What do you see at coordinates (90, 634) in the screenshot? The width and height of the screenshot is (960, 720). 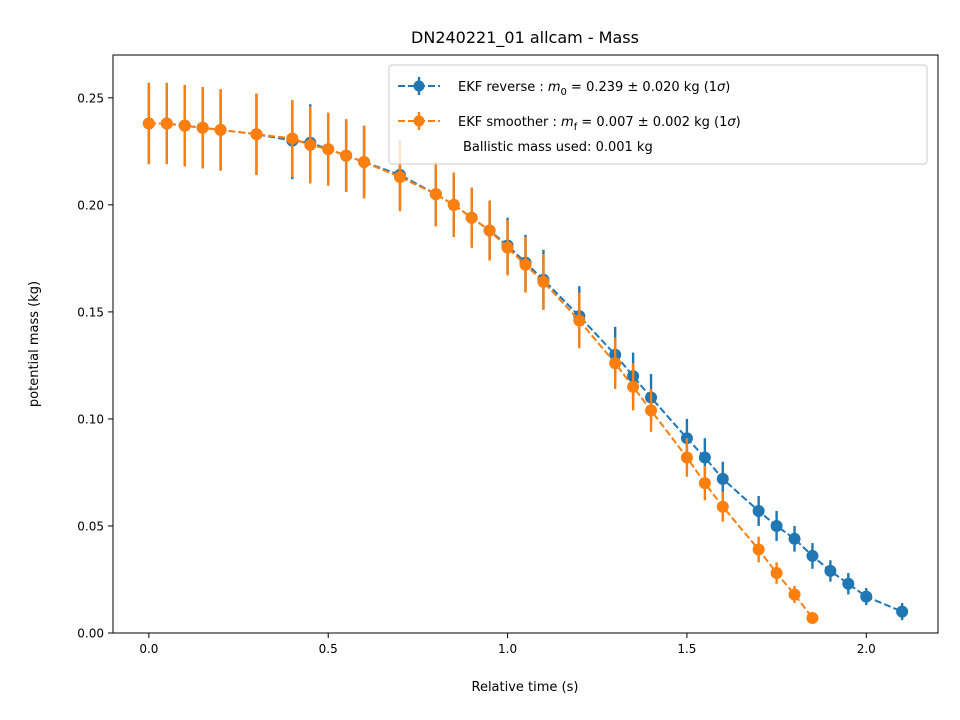 I see `y-tick-label: 0.00` at bounding box center [90, 634].